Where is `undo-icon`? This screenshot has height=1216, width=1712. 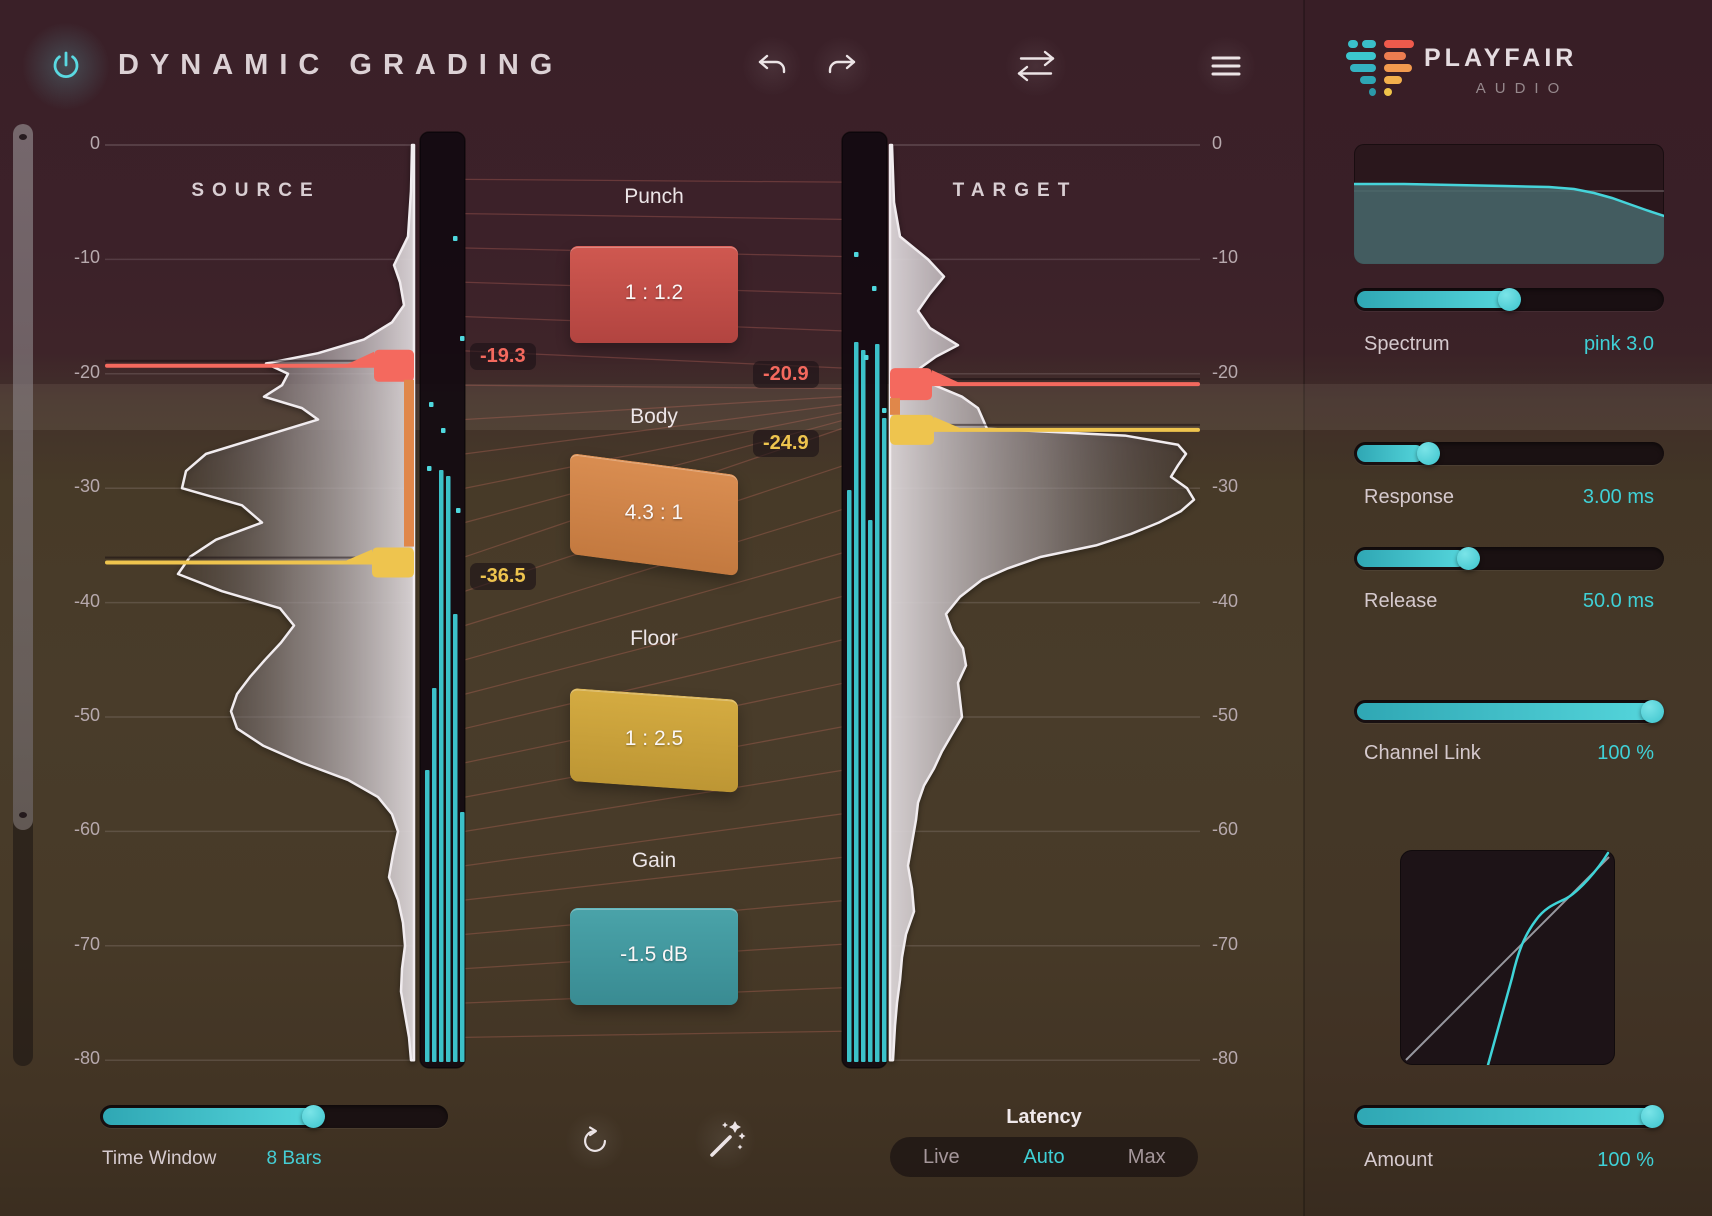
undo-icon is located at coordinates (772, 64).